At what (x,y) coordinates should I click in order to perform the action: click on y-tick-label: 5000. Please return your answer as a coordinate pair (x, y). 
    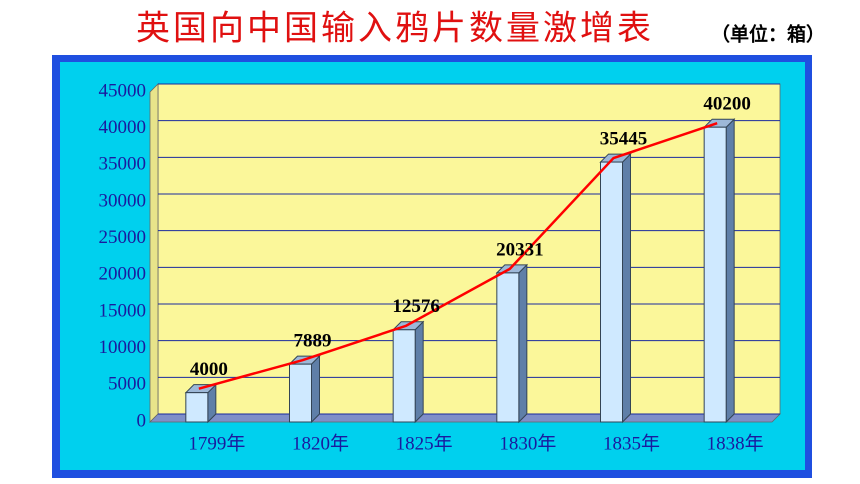
    Looking at the image, I should click on (127, 384).